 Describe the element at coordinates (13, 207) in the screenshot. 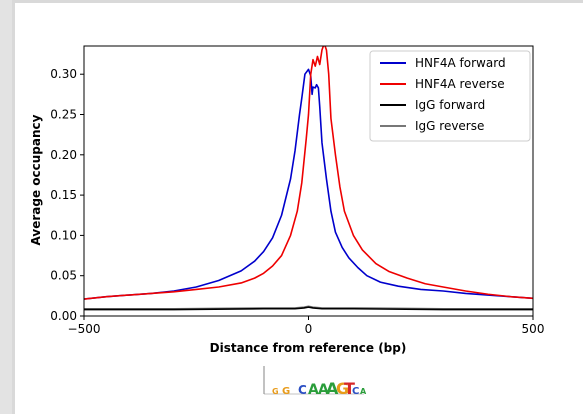

I see `panel-border-left` at that location.